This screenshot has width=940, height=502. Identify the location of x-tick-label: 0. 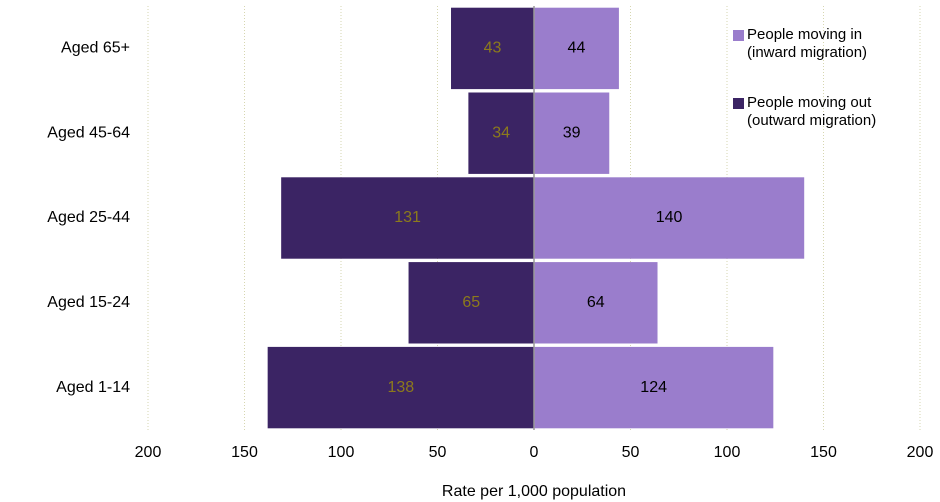
(534, 452).